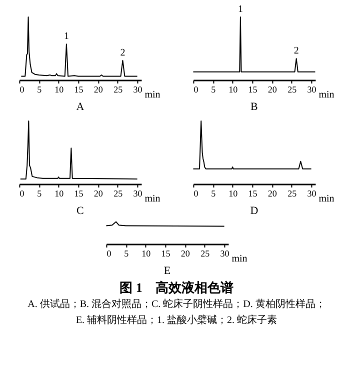  I want to click on text: A. 供试品；B. 混合对照品；C. 蛇床子阴性样品；D. 黄柏阴性样品；, so click(177, 304).